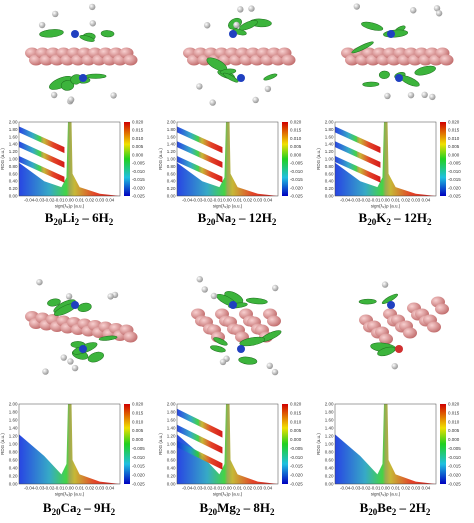 The height and width of the screenshot is (523, 474). I want to click on plot-frame, so click(227, 444).